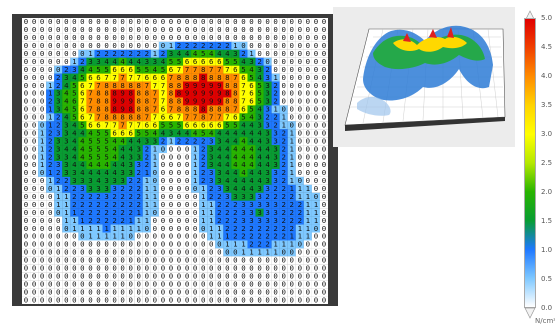 The height and width of the screenshot is (327, 555). Describe the element at coordinates (530, 163) in the screenshot. I see `colorbar-strip` at that location.